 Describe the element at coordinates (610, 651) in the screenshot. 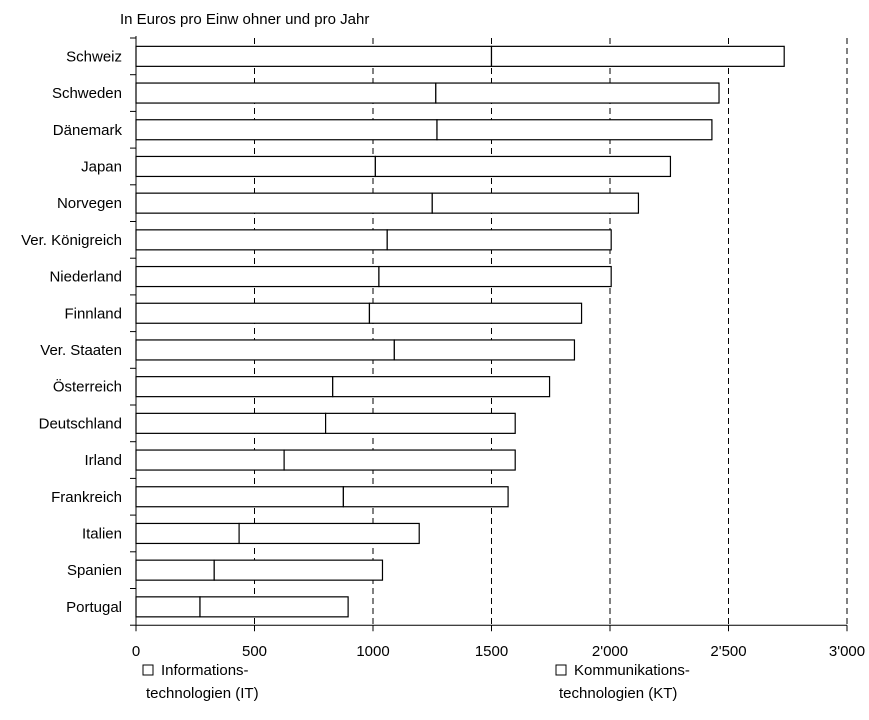

I see `x-tick-label: 2'000` at that location.